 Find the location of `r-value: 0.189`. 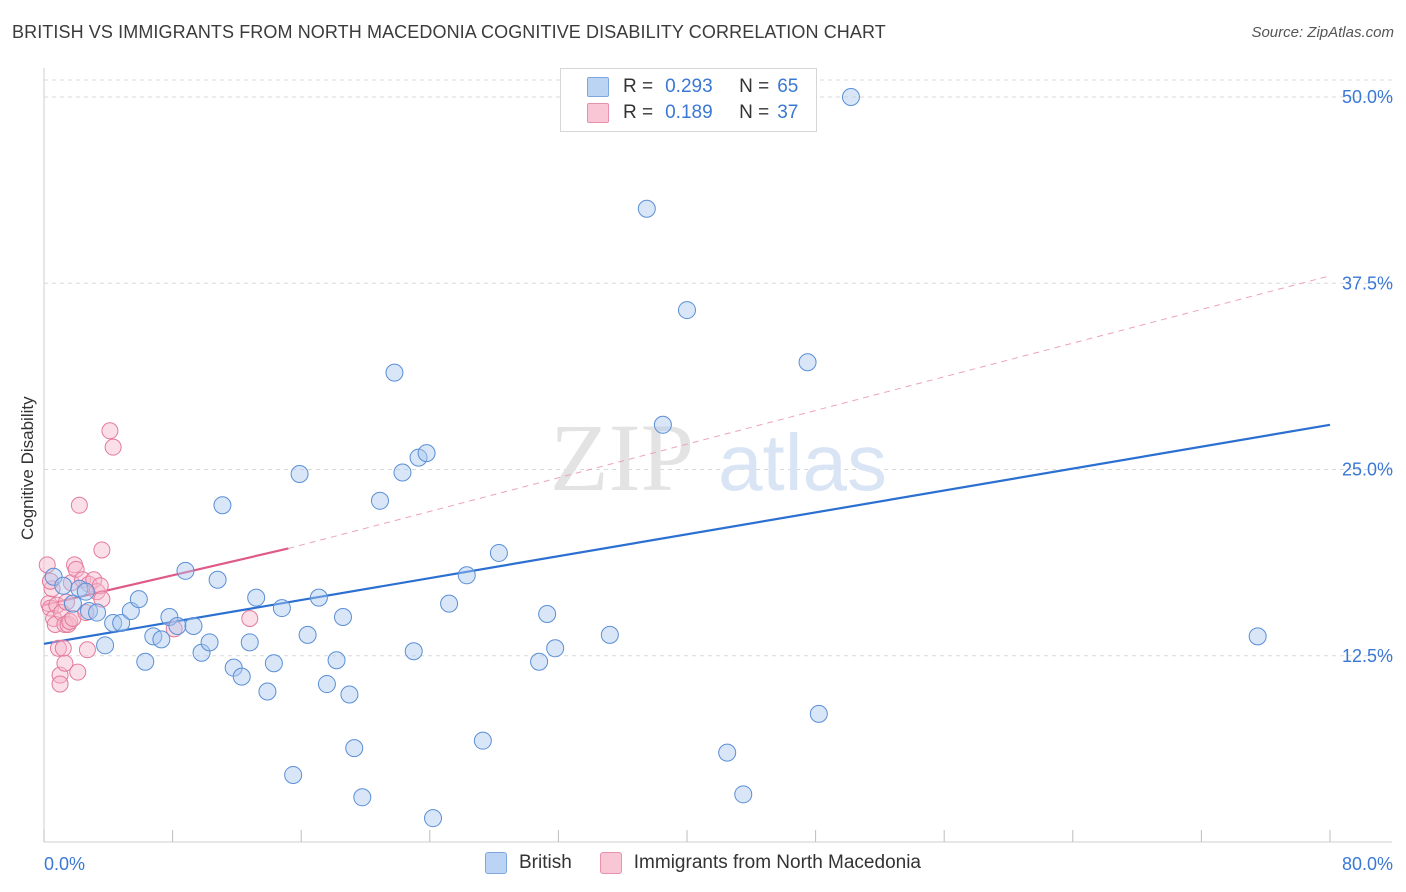

r-value: 0.189 is located at coordinates (689, 112).